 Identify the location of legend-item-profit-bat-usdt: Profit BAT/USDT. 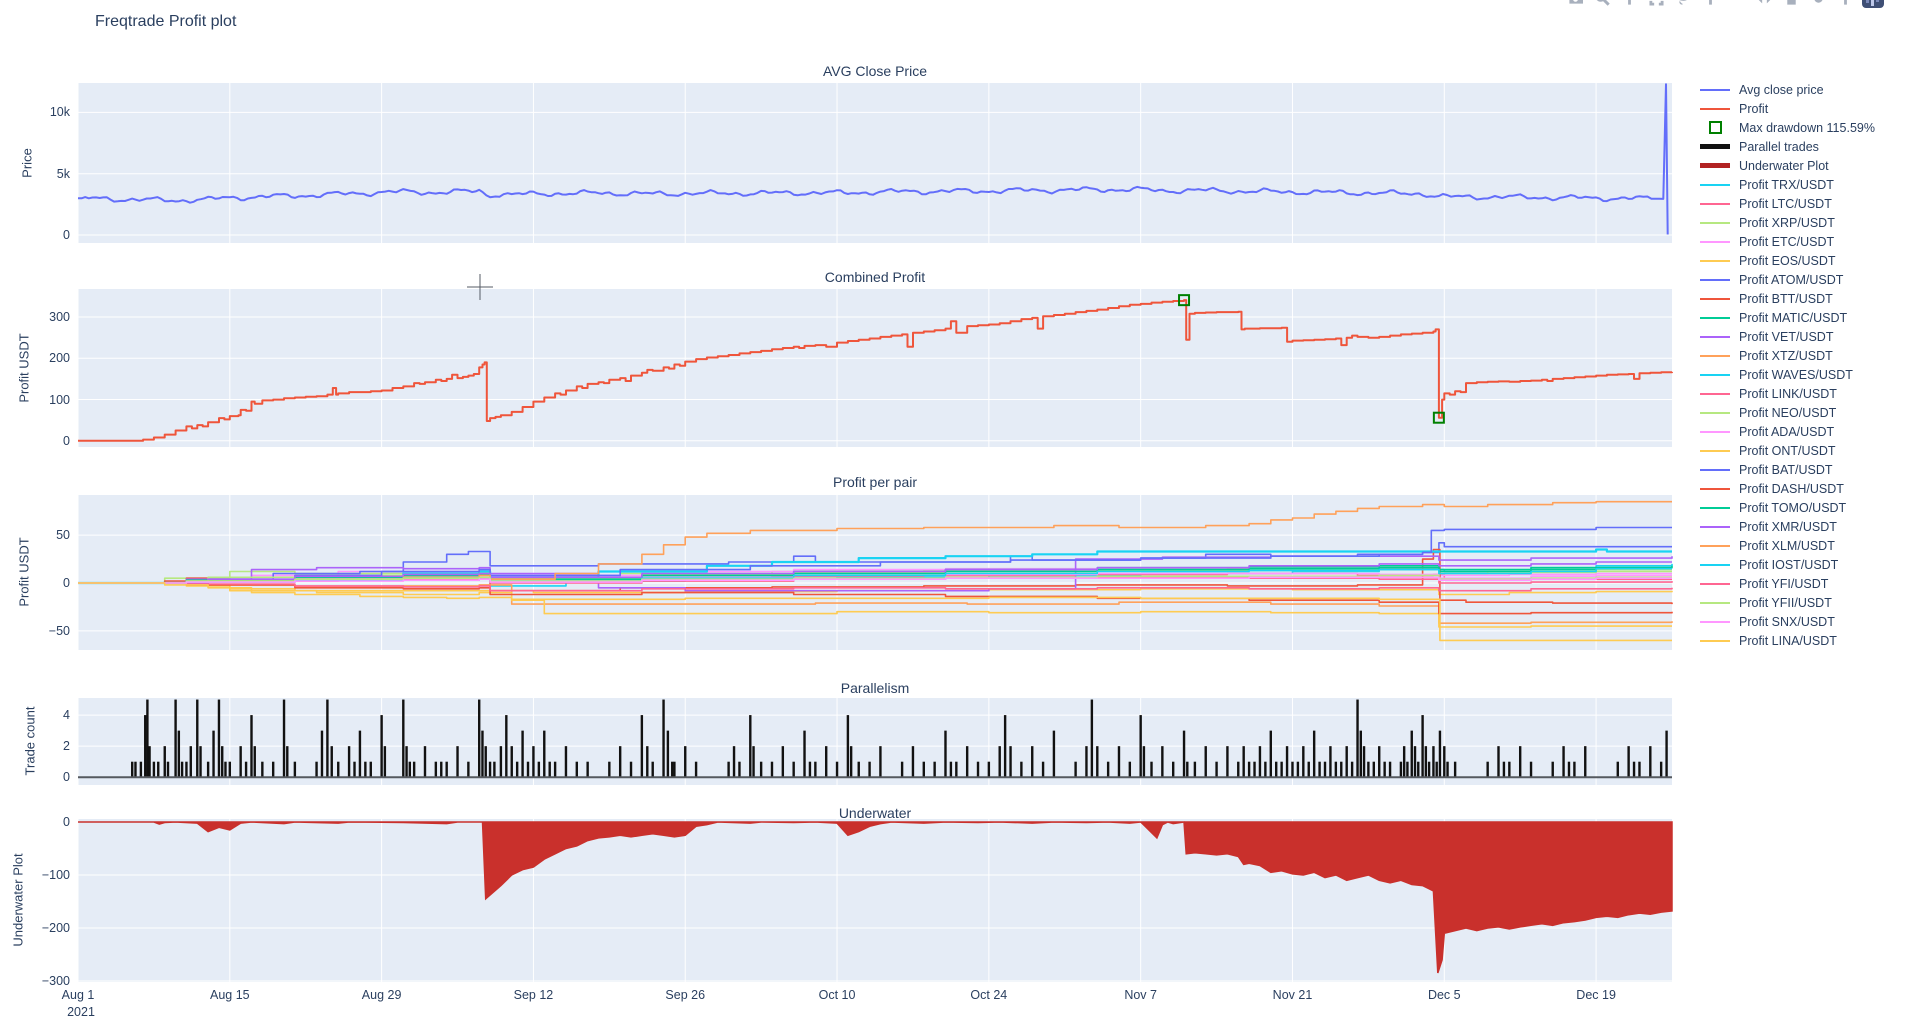
(1787, 469).